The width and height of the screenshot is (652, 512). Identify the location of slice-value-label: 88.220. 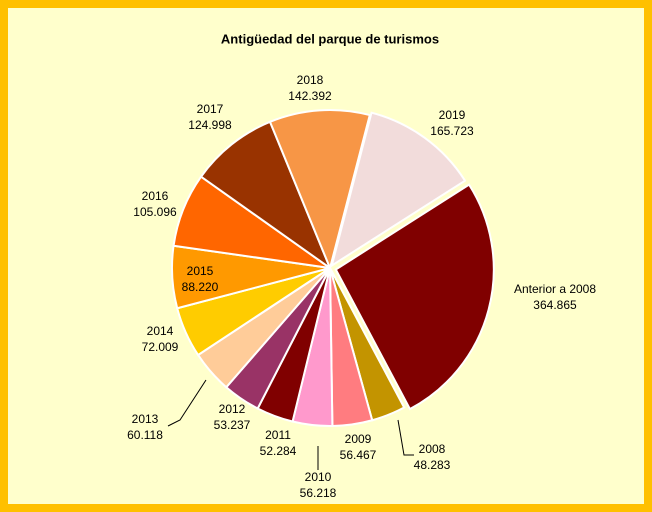
(200, 287).